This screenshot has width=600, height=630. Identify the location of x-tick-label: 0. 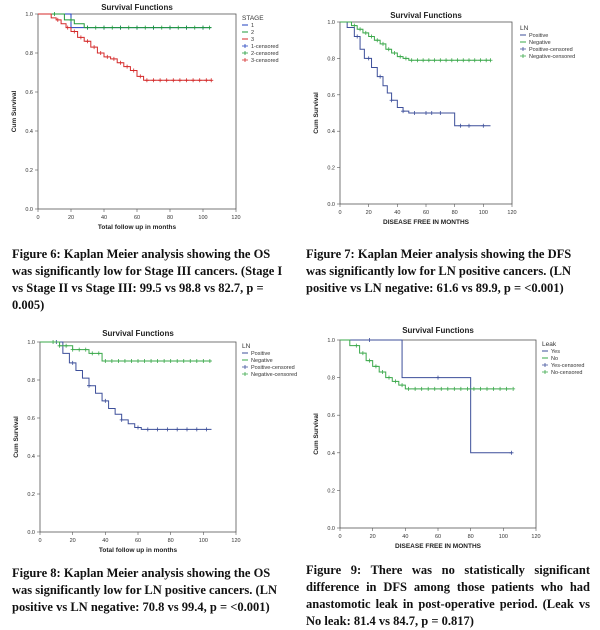
(339, 213).